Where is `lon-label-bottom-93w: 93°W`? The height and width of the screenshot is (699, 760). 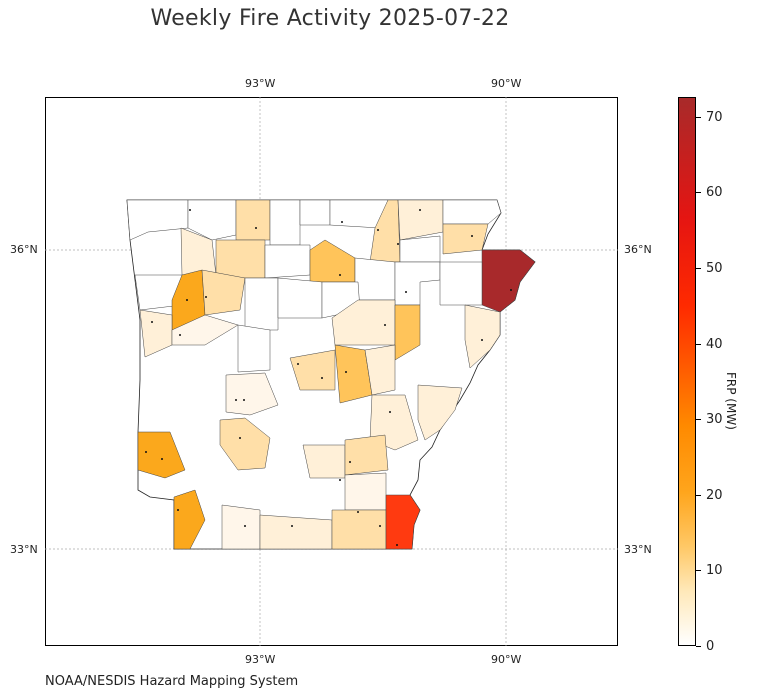 lon-label-bottom-93w: 93°W is located at coordinates (260, 659).